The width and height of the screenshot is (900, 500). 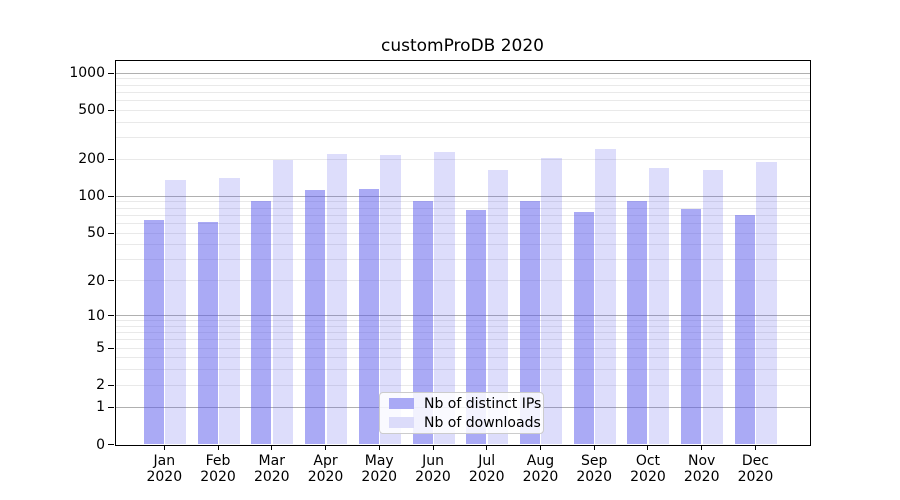 I want to click on bar-nb-of-distinct-ips-dec-2020, so click(x=744, y=329).